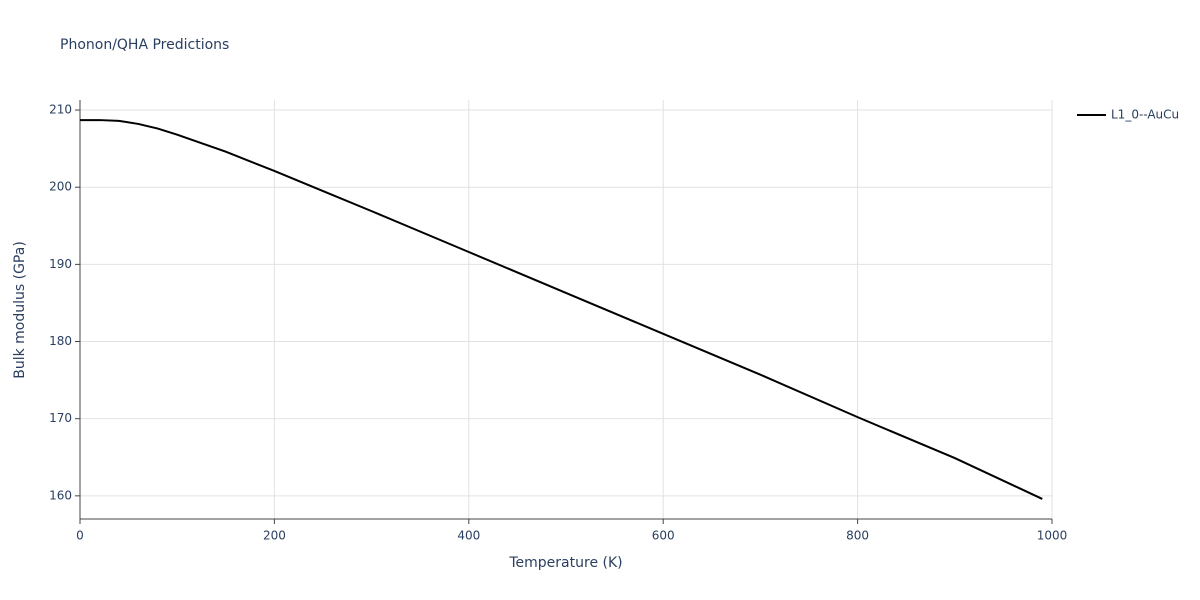 This screenshot has width=1200, height=600. I want to click on x-axis-title: Temperature (K), so click(565, 563).